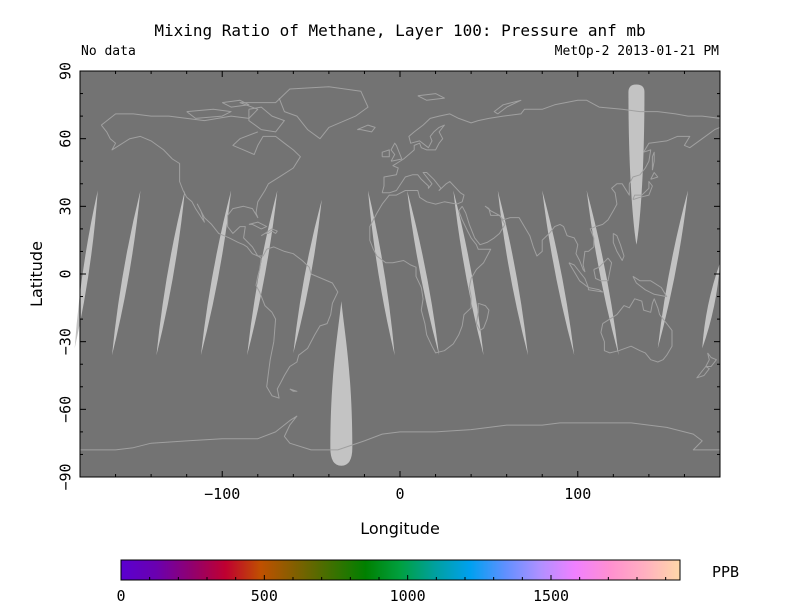  Describe the element at coordinates (36, 274) in the screenshot. I see `y-axis-label: Latitude` at that location.